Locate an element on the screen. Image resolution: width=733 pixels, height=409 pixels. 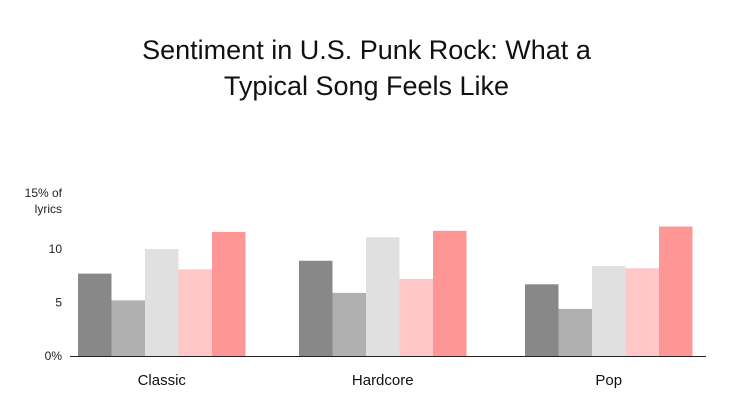
x-tick-label-classic: Classic is located at coordinates (162, 380).